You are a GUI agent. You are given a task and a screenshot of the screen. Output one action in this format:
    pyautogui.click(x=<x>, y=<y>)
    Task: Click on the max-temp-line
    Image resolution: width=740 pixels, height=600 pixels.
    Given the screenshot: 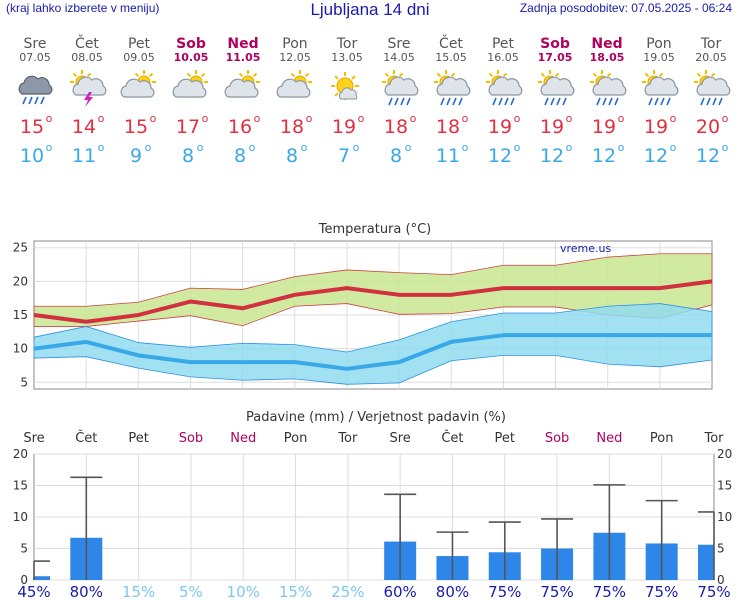 What is the action you would take?
    pyautogui.click(x=373, y=301)
    